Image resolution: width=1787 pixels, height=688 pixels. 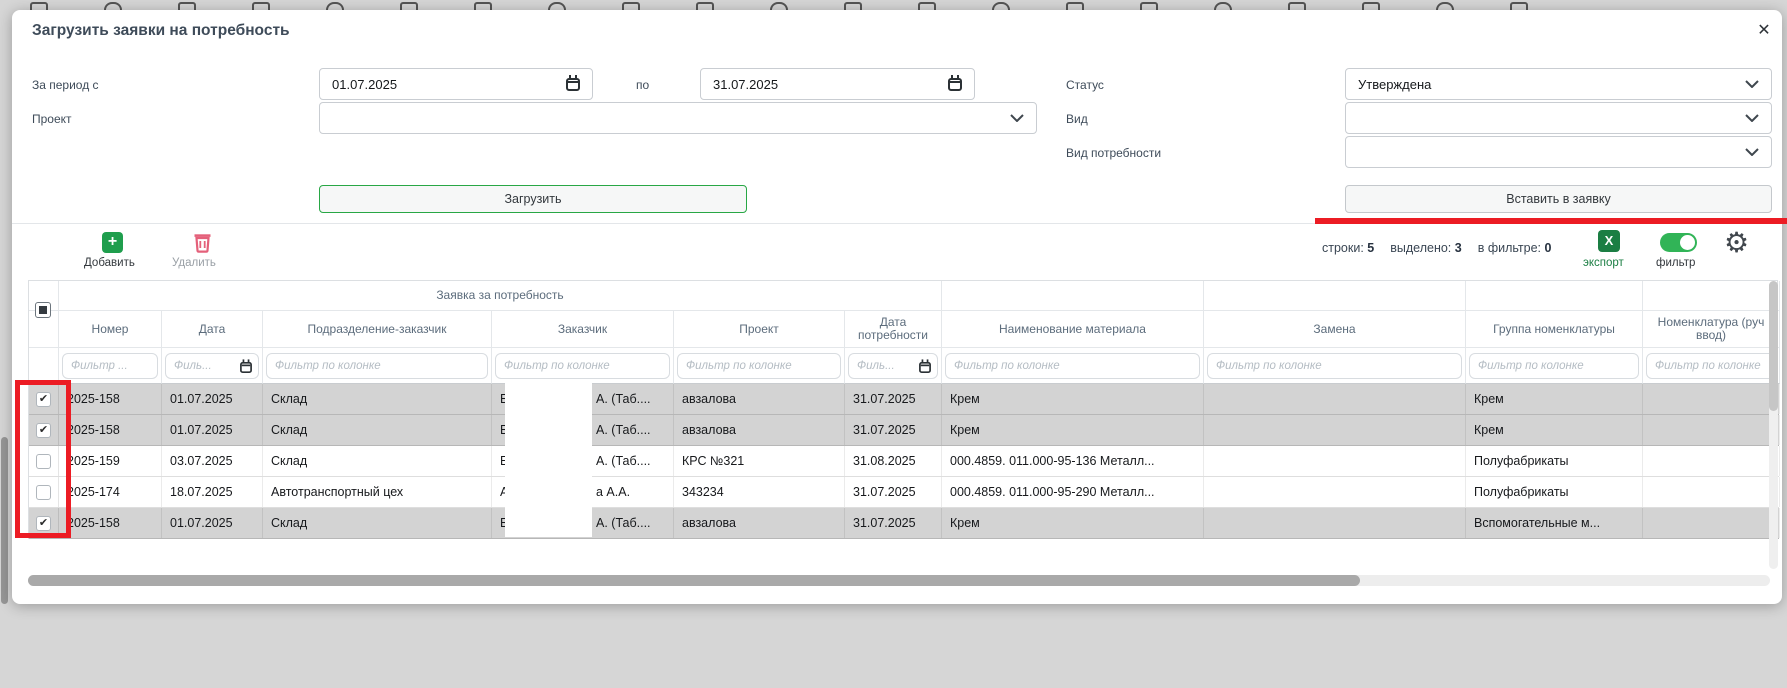 I want to click on close-icon: ✕, so click(x=1764, y=30).